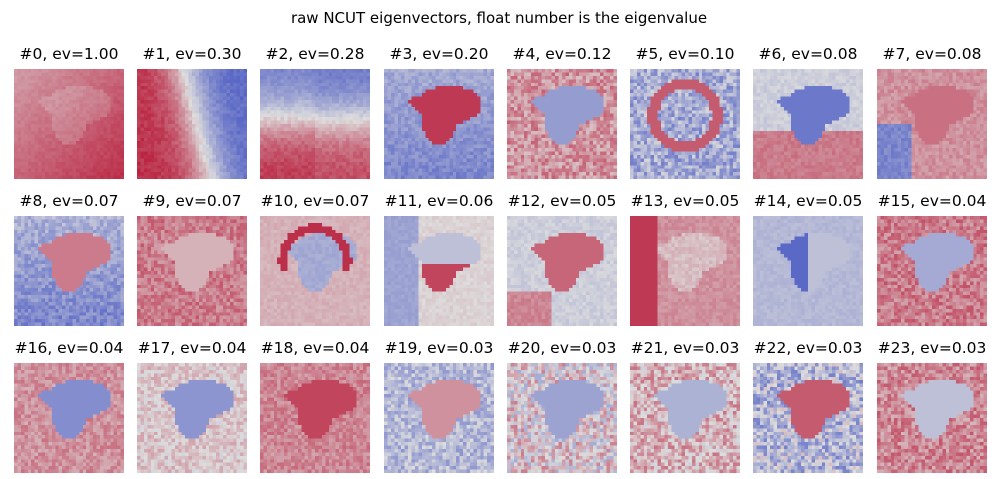 This screenshot has width=998, height=479. I want to click on panel-title: #16, ev=0.04, so click(69, 348).